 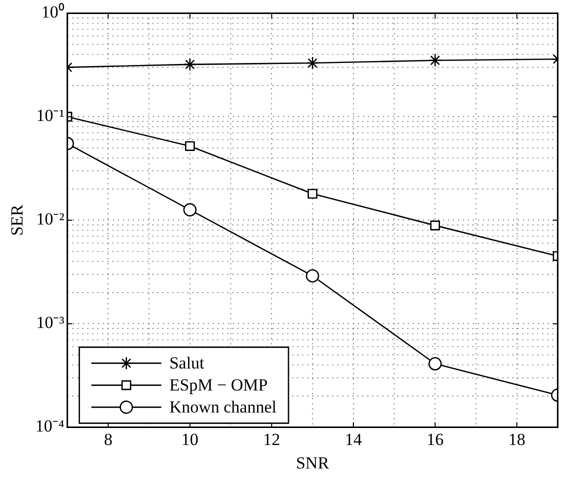 I want to click on x-tick-label: 12, so click(x=271, y=439).